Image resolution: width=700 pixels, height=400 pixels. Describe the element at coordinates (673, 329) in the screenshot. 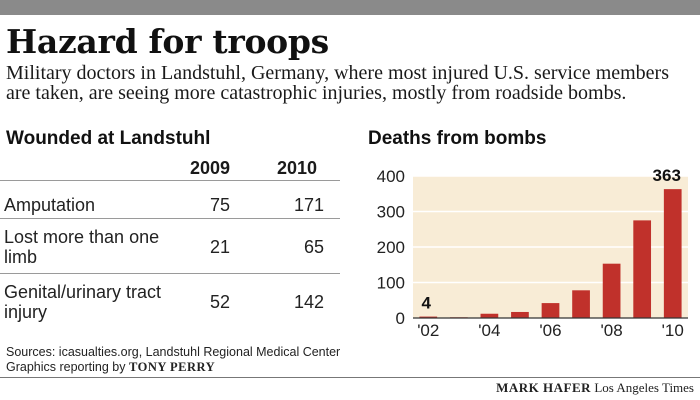

I see `x-tick-label: '10` at that location.